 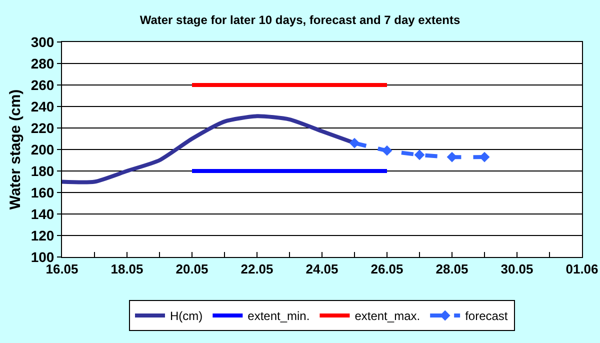 I want to click on y-tick-label: 220, so click(x=42, y=128).